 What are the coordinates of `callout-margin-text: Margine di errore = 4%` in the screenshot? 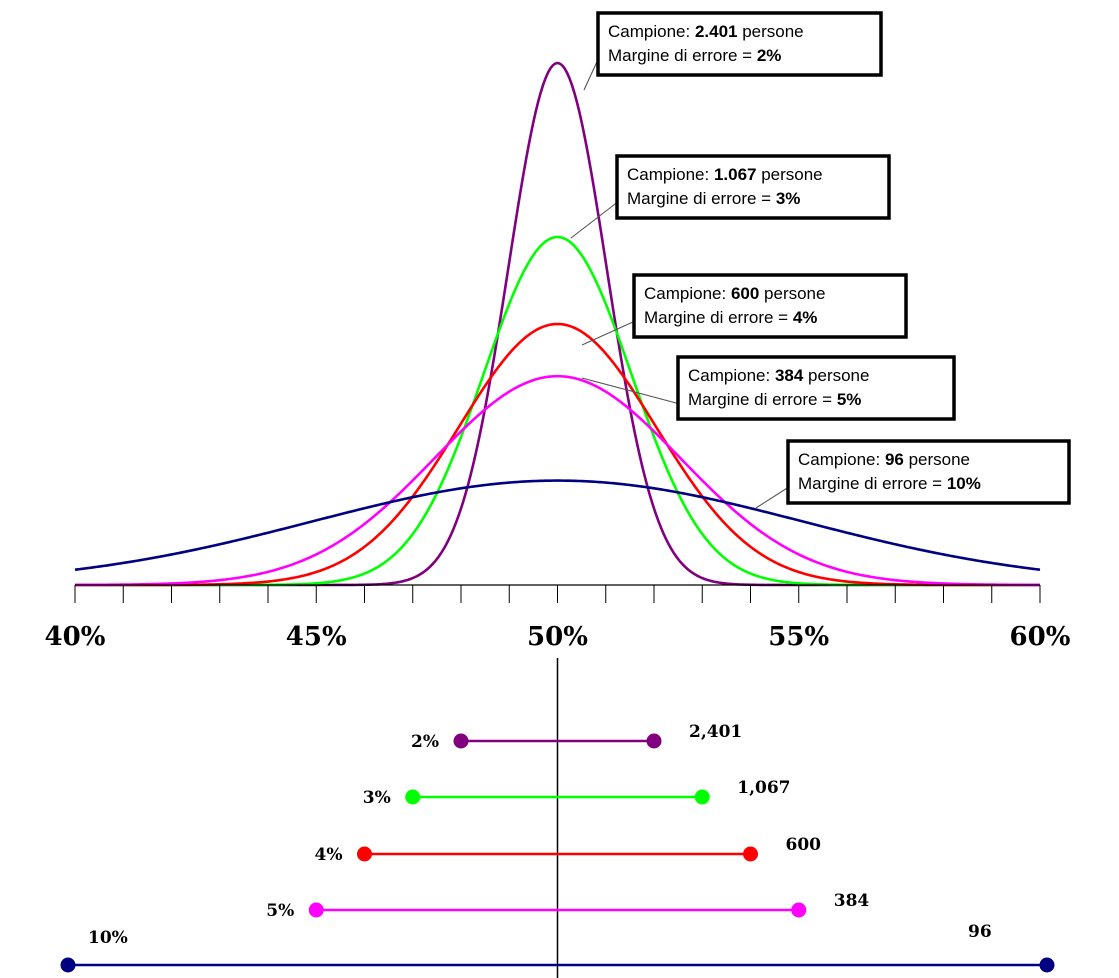 It's located at (730, 317).